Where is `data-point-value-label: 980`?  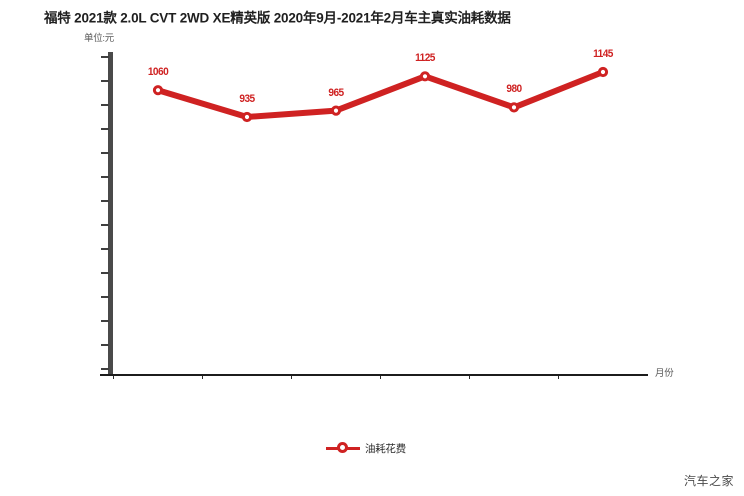 data-point-value-label: 980 is located at coordinates (514, 89).